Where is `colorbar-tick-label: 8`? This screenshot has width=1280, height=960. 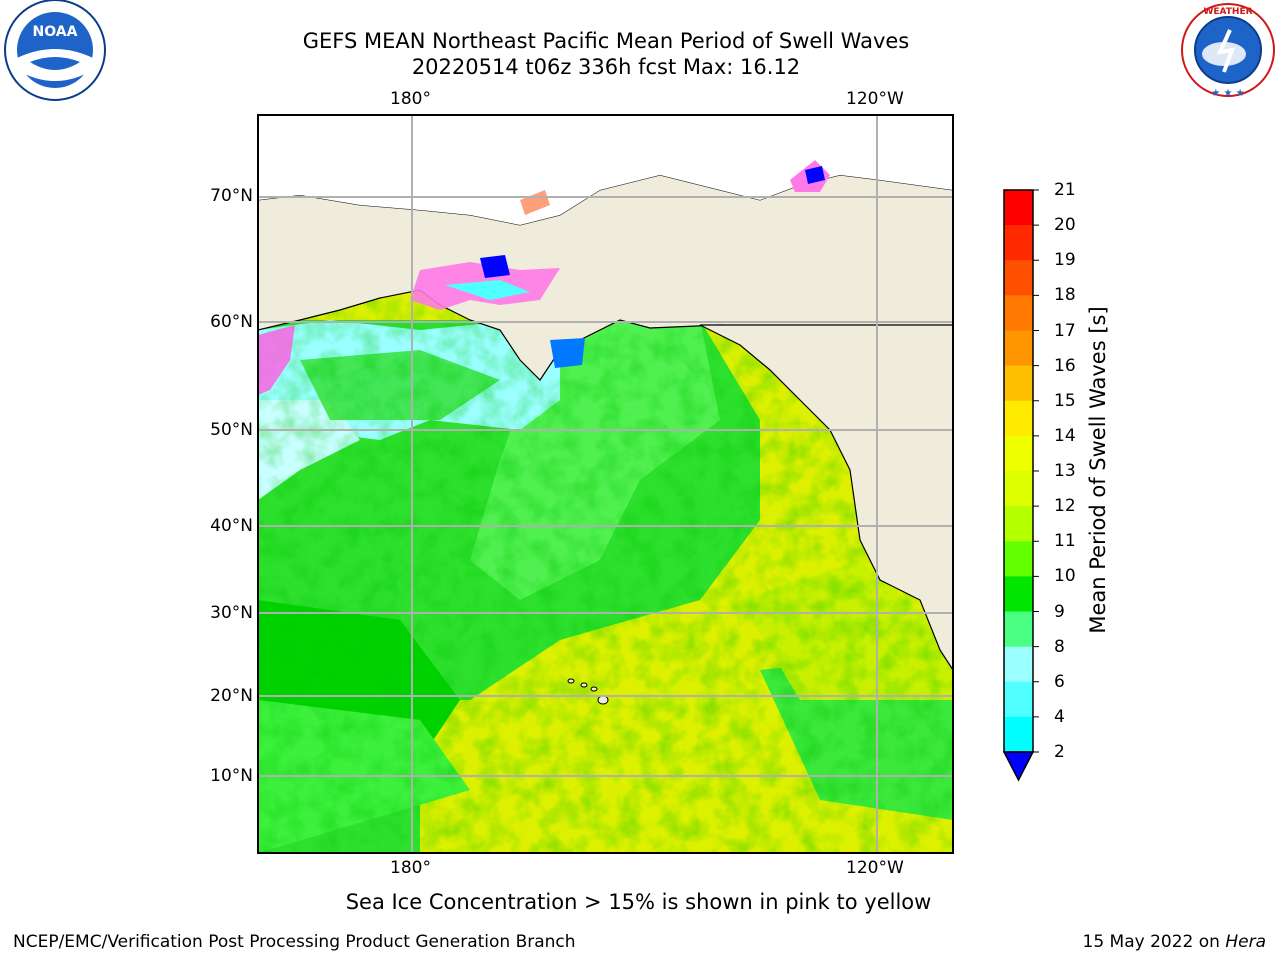 colorbar-tick-label: 8 is located at coordinates (1059, 646).